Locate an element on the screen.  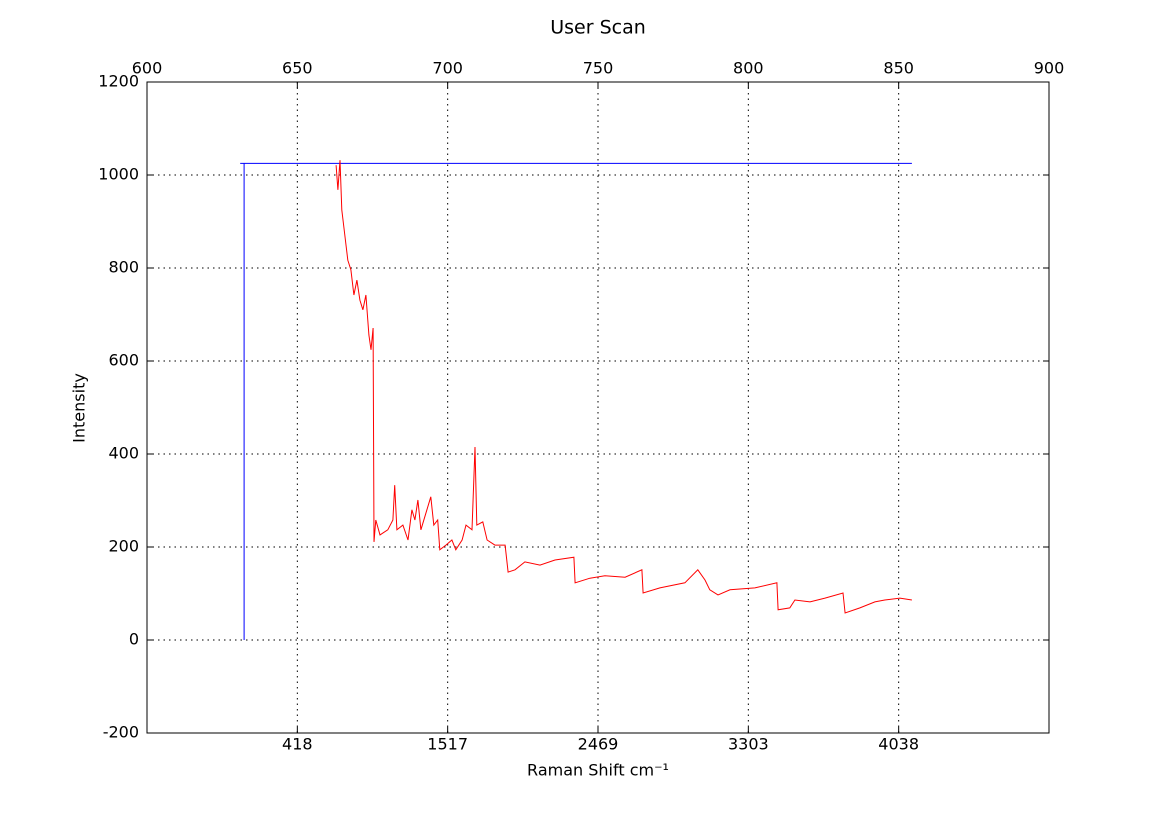
top-tick-label: 900 is located at coordinates (1049, 68).